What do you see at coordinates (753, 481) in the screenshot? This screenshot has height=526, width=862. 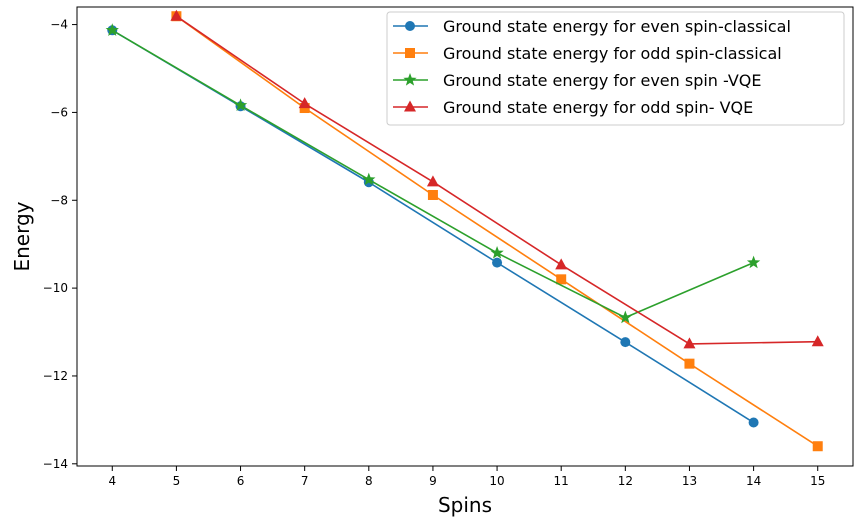 I see `x-tick-label: 14` at bounding box center [753, 481].